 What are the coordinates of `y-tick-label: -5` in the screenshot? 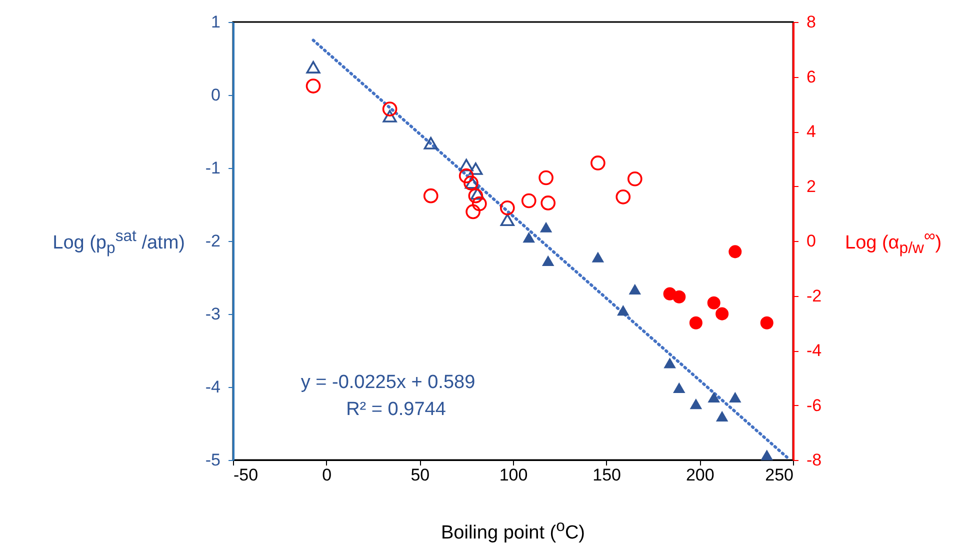 It's located at (212, 460).